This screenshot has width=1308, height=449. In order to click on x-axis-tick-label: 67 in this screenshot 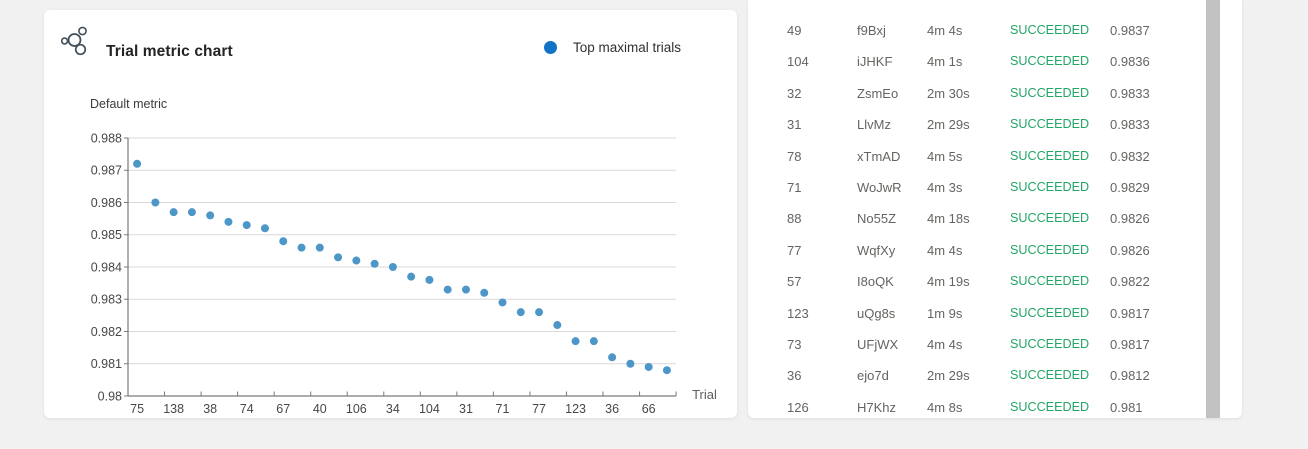, I will do `click(283, 409)`.